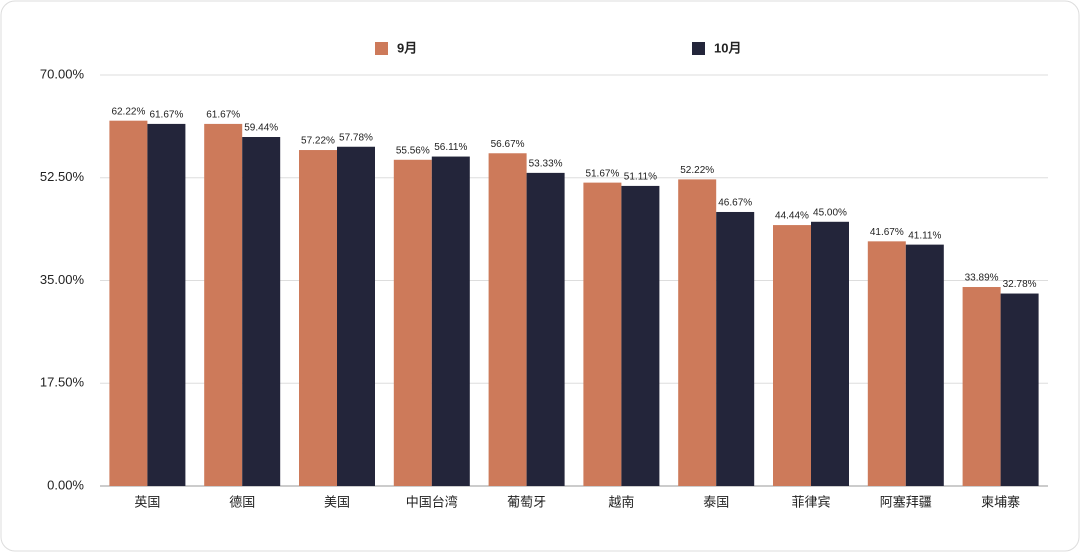 The height and width of the screenshot is (552, 1080). I want to click on value-label: 57.78%, so click(356, 137).